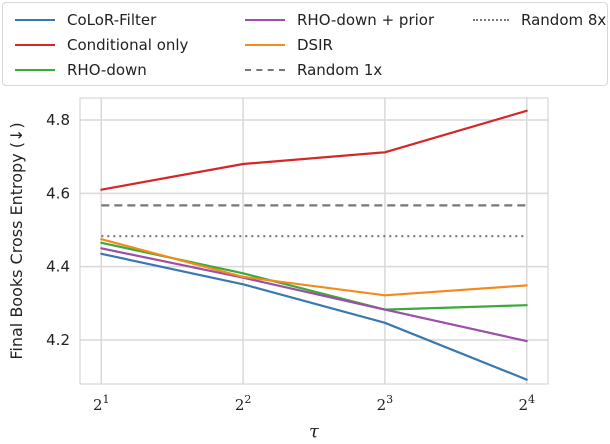 This screenshot has height=444, width=610. What do you see at coordinates (289, 45) in the screenshot?
I see `legend-item: DSIR` at bounding box center [289, 45].